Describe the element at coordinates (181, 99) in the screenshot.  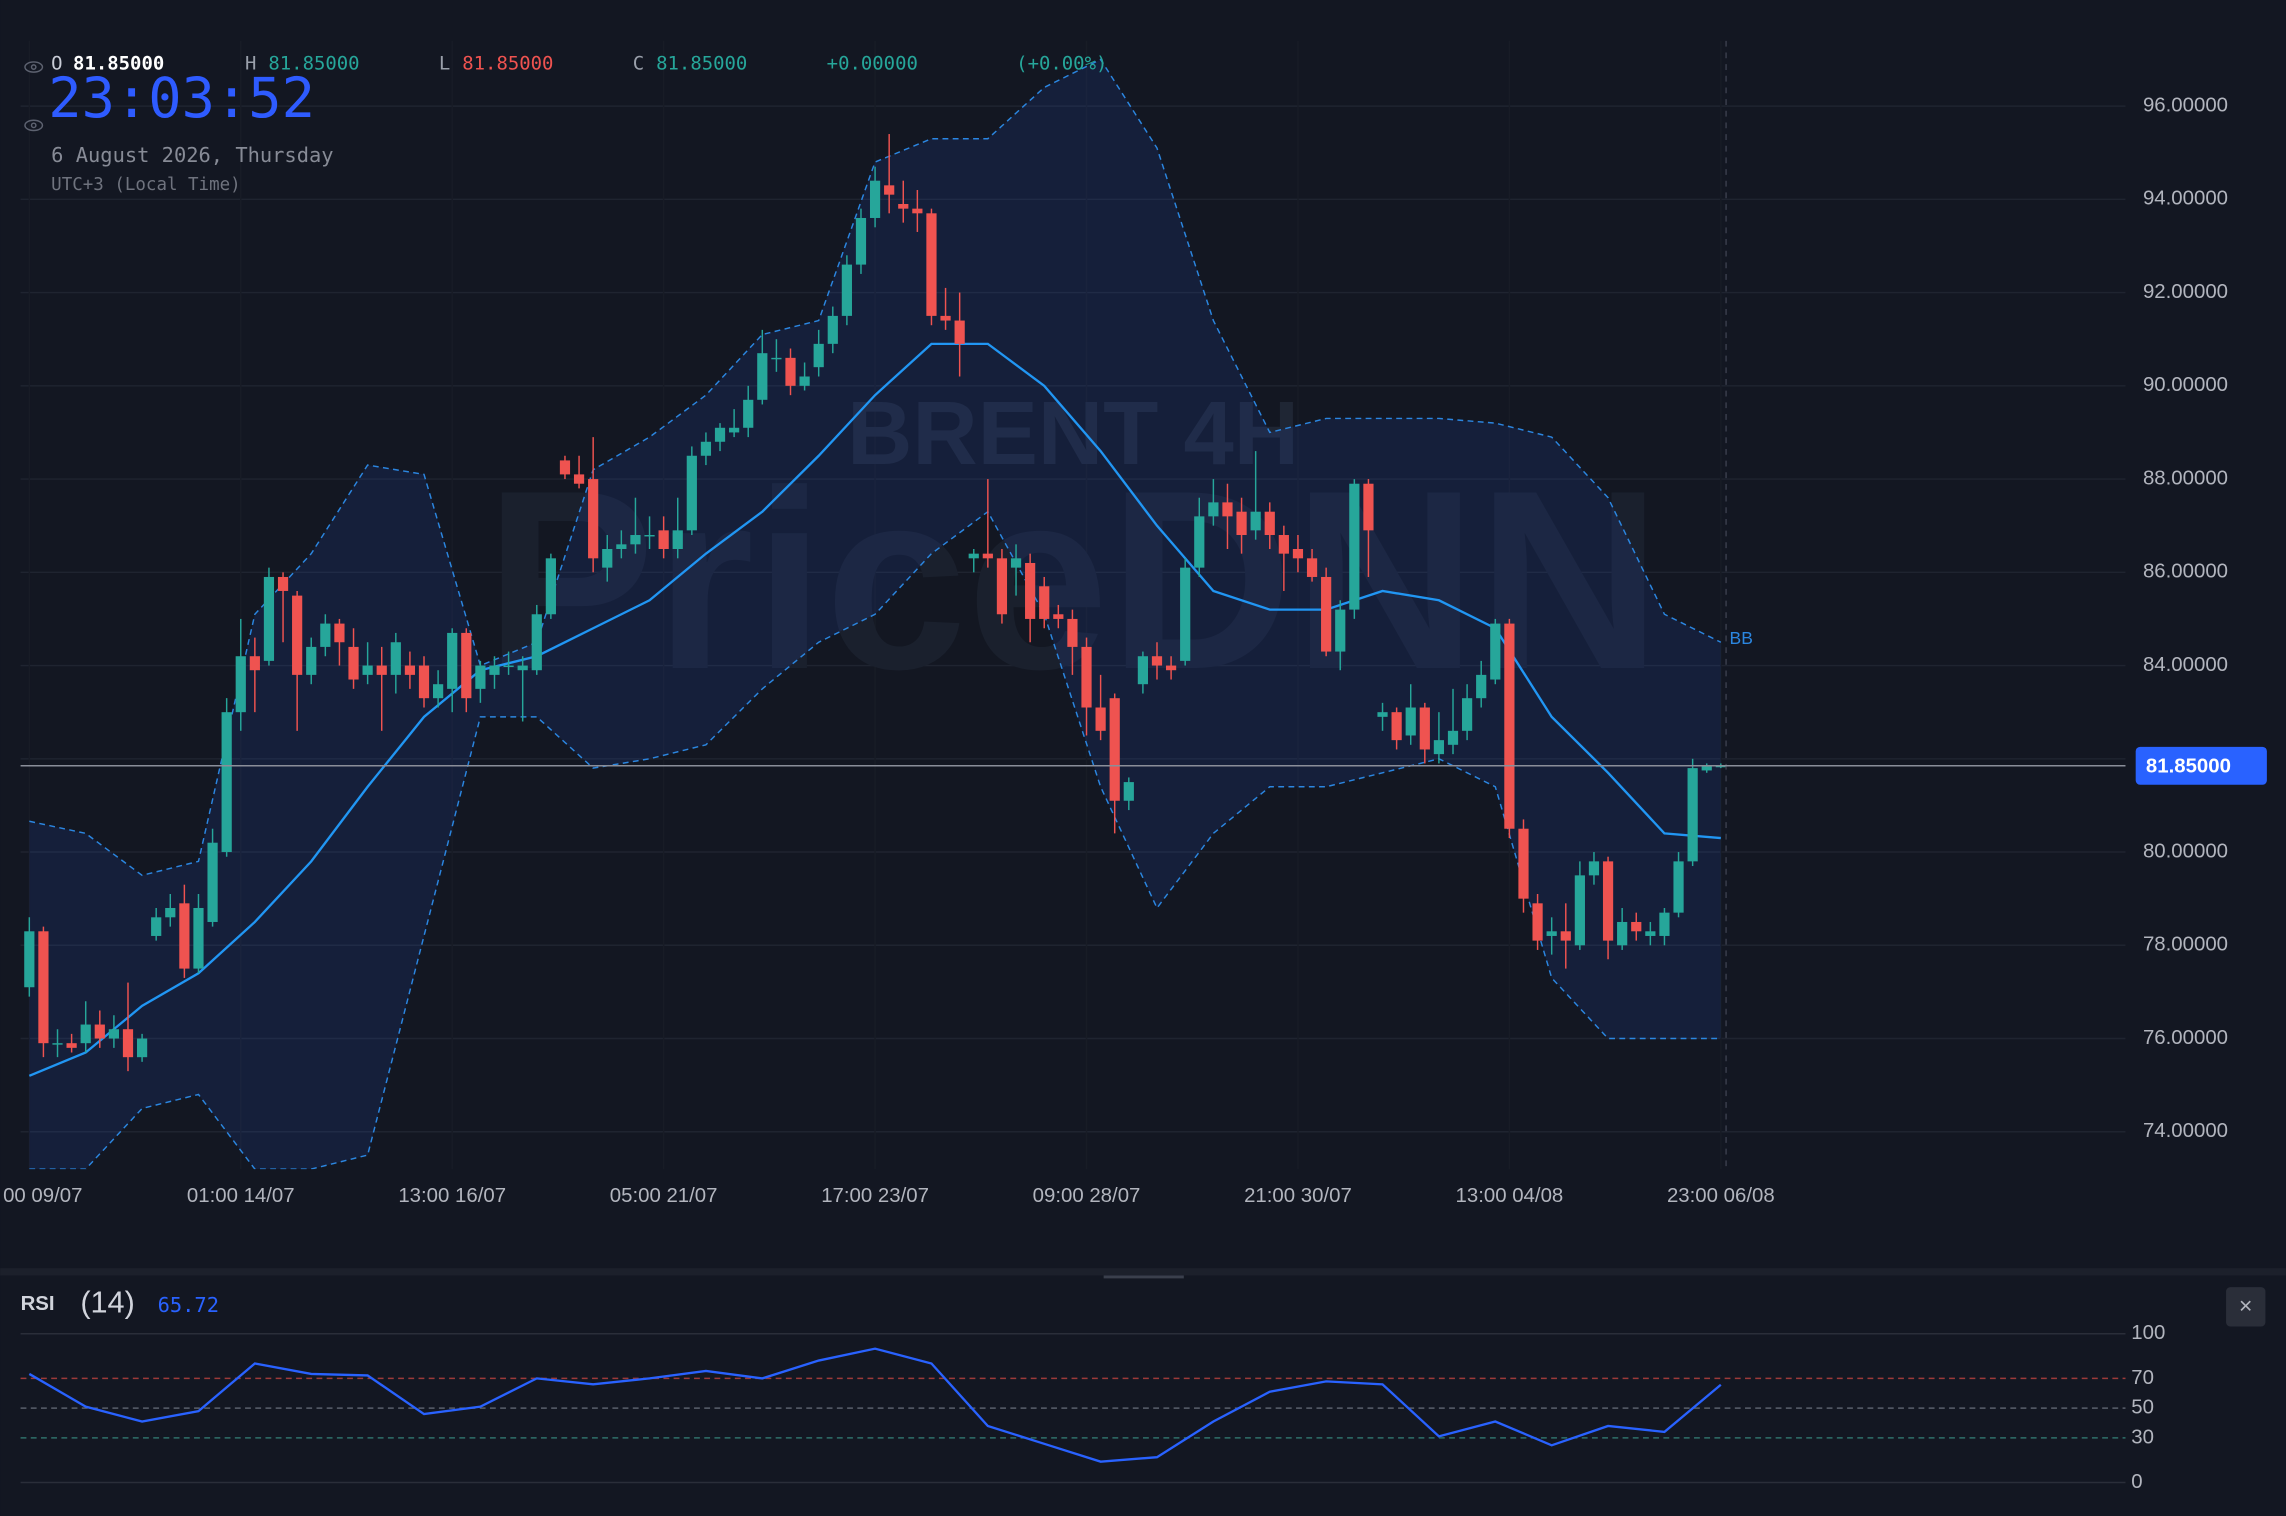
I see `clock: 23:03:52` at that location.